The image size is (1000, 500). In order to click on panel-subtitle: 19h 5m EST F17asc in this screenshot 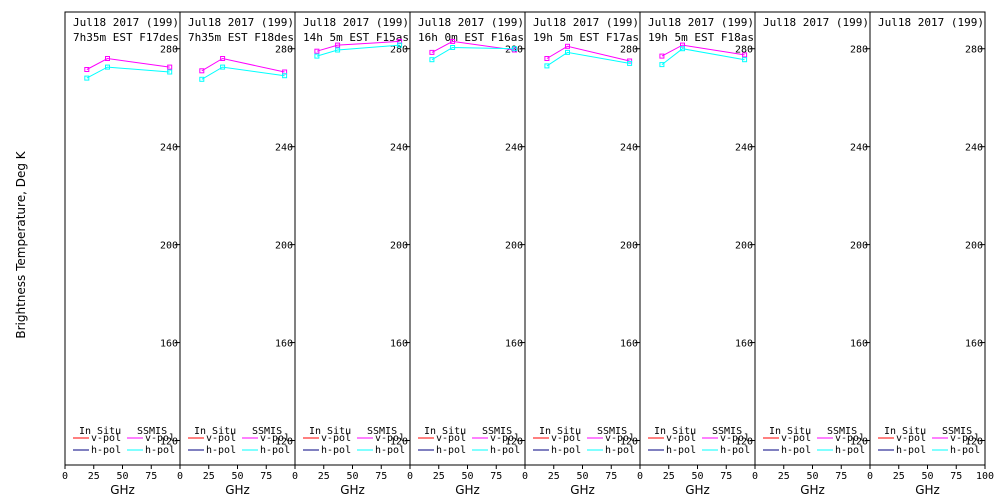, I will do `click(589, 37)`.